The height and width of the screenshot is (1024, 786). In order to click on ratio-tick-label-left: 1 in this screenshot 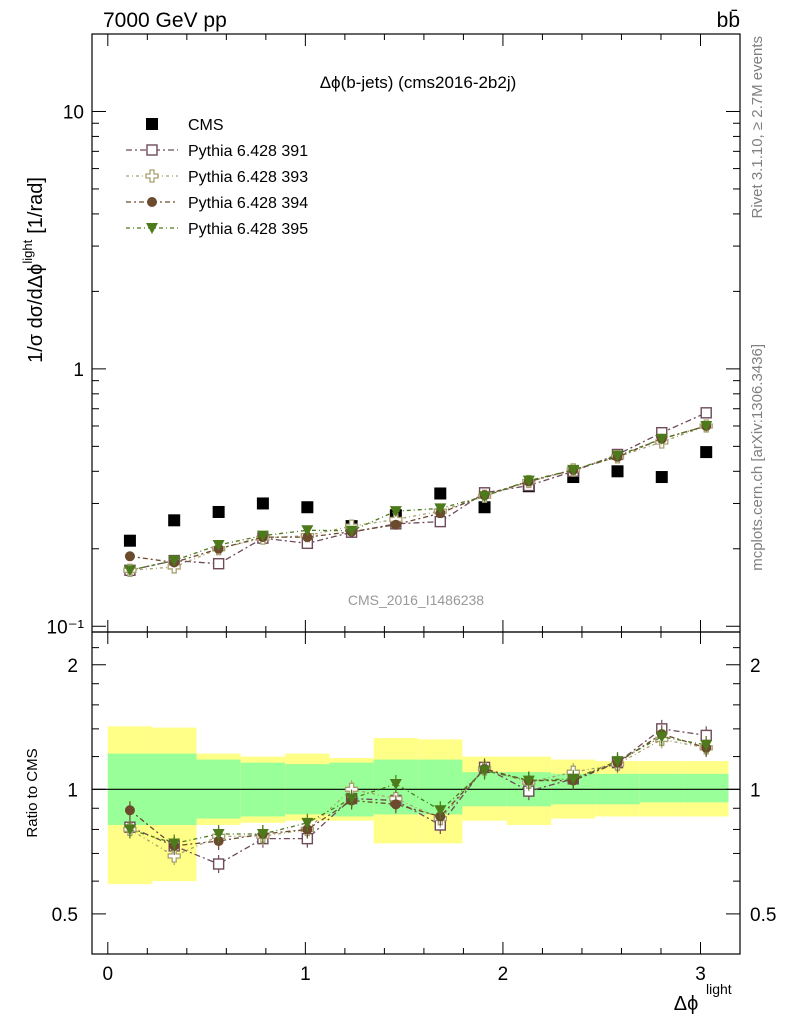, I will do `click(72, 790)`.